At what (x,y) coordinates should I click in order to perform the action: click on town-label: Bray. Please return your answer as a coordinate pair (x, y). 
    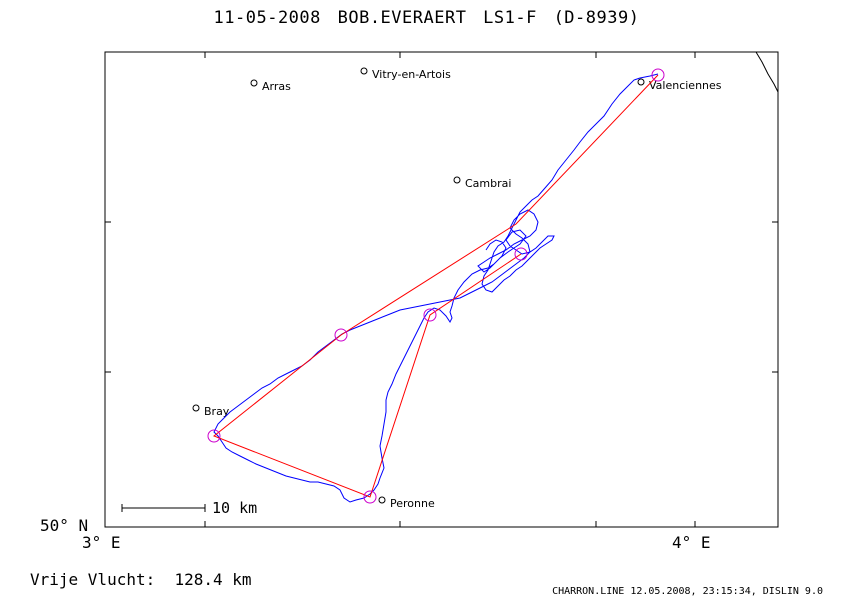
    Looking at the image, I should click on (217, 411).